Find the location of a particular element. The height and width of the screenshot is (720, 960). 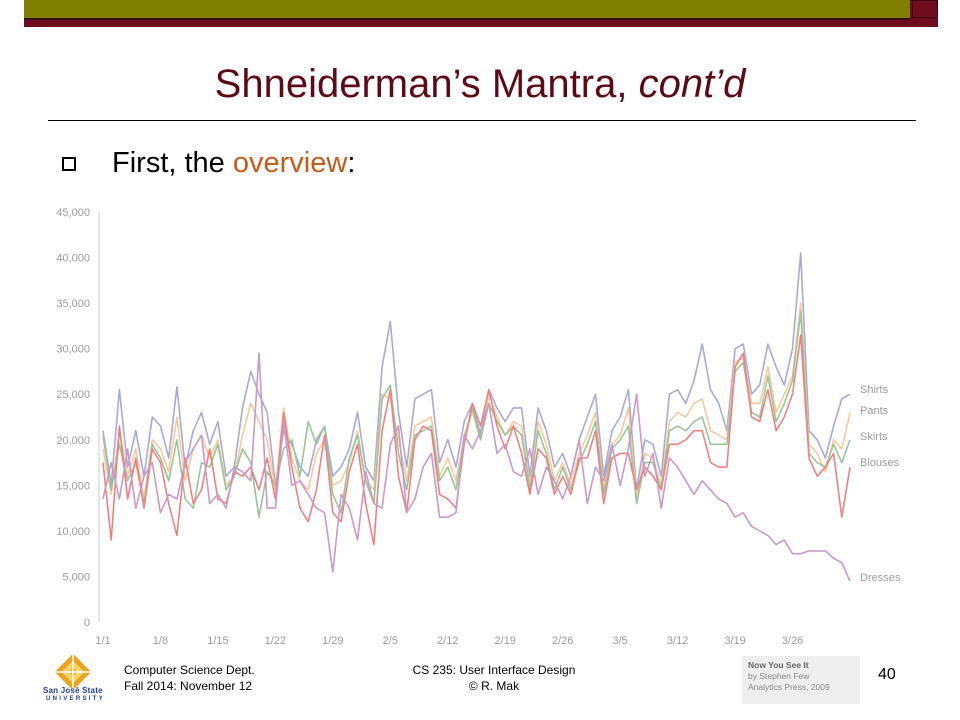

x-tick-label: 3/12 is located at coordinates (677, 641).